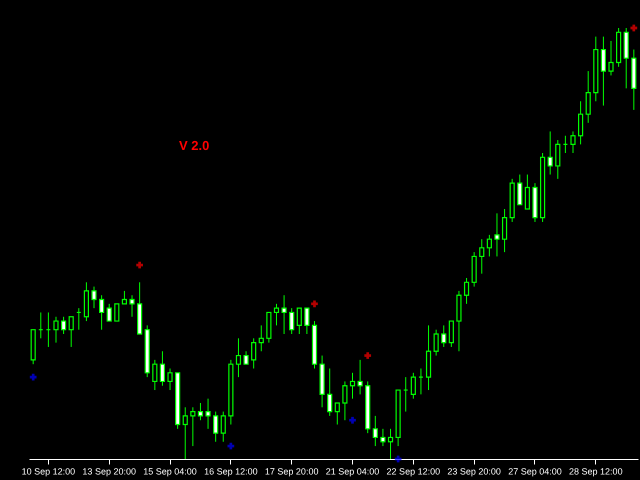 The image size is (640, 480). Describe the element at coordinates (291, 471) in the screenshot. I see `x-tick-label: 17 Sep 20:00` at that location.